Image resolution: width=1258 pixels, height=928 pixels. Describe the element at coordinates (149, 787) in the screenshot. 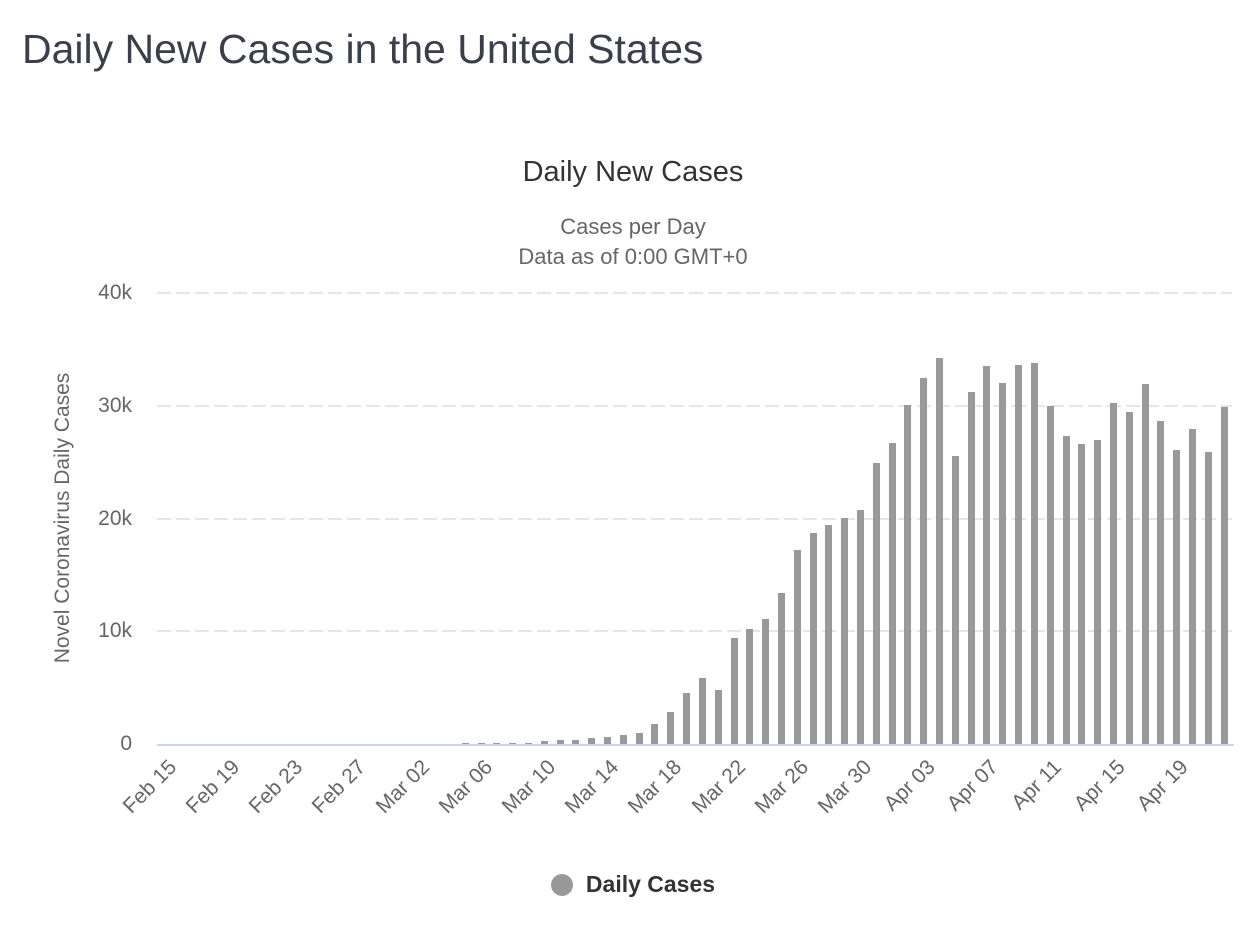

I see `x-tick-label-feb-15: Feb 15` at that location.